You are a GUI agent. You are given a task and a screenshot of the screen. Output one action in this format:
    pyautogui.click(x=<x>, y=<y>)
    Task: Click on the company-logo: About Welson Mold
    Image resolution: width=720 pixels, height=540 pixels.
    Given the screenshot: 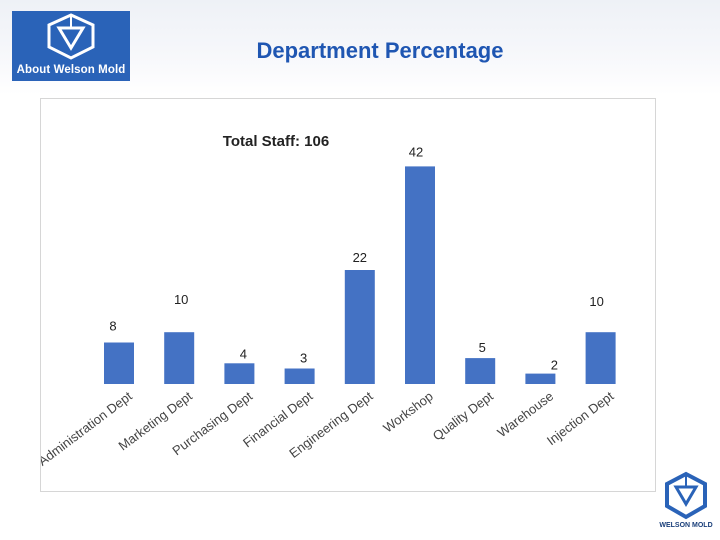 What is the action you would take?
    pyautogui.click(x=71, y=46)
    